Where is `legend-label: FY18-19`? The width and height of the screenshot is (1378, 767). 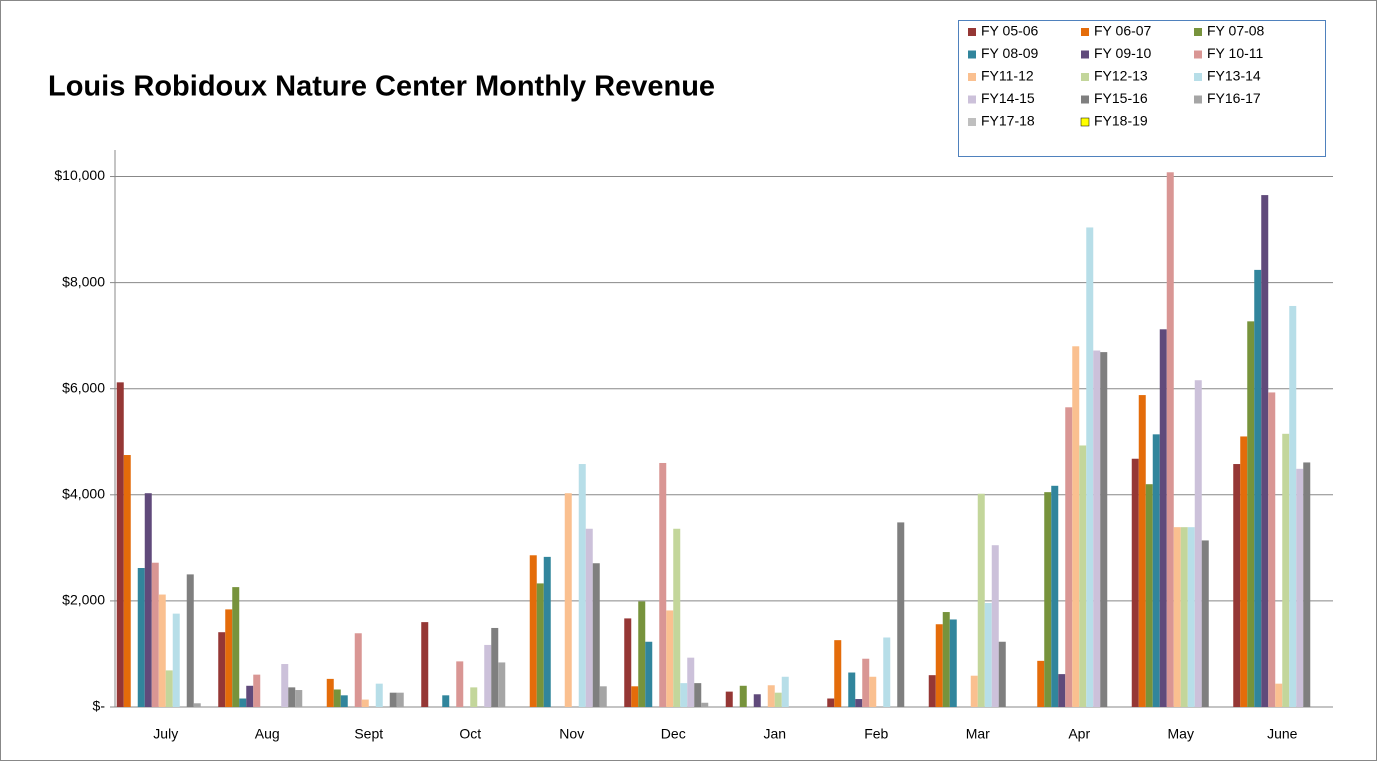 legend-label: FY18-19 is located at coordinates (1121, 121).